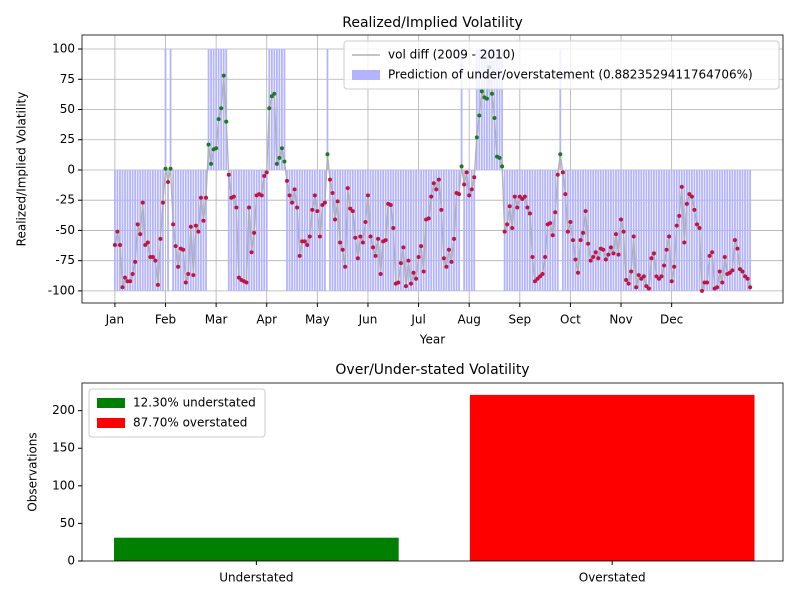 This screenshot has width=800, height=600. What do you see at coordinates (451, 55) in the screenshot?
I see `legend-label: vol diff (2009 - 2010)` at bounding box center [451, 55].